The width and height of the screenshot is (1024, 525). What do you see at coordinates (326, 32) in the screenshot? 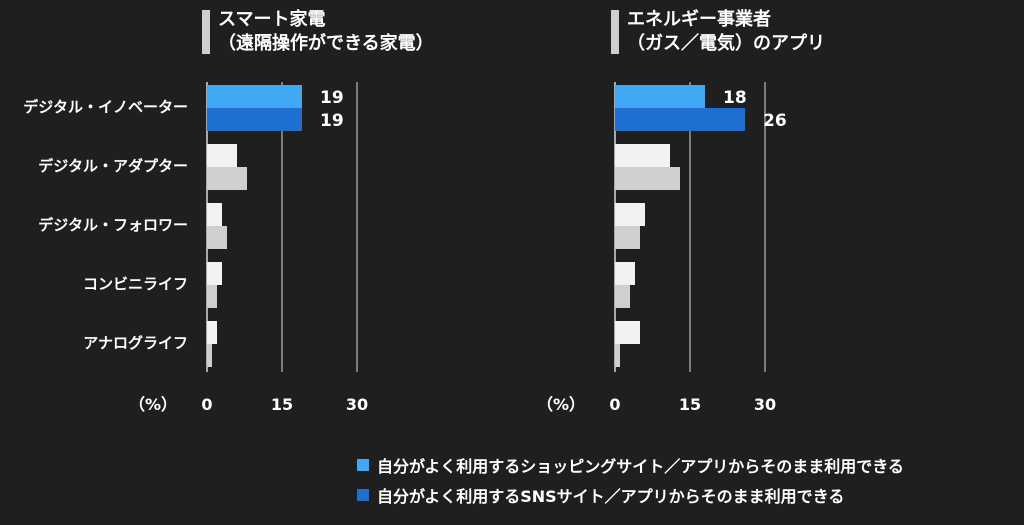
I see `left-chart-title: スマート家電 （遠隔操作ができる家電）` at bounding box center [326, 32].